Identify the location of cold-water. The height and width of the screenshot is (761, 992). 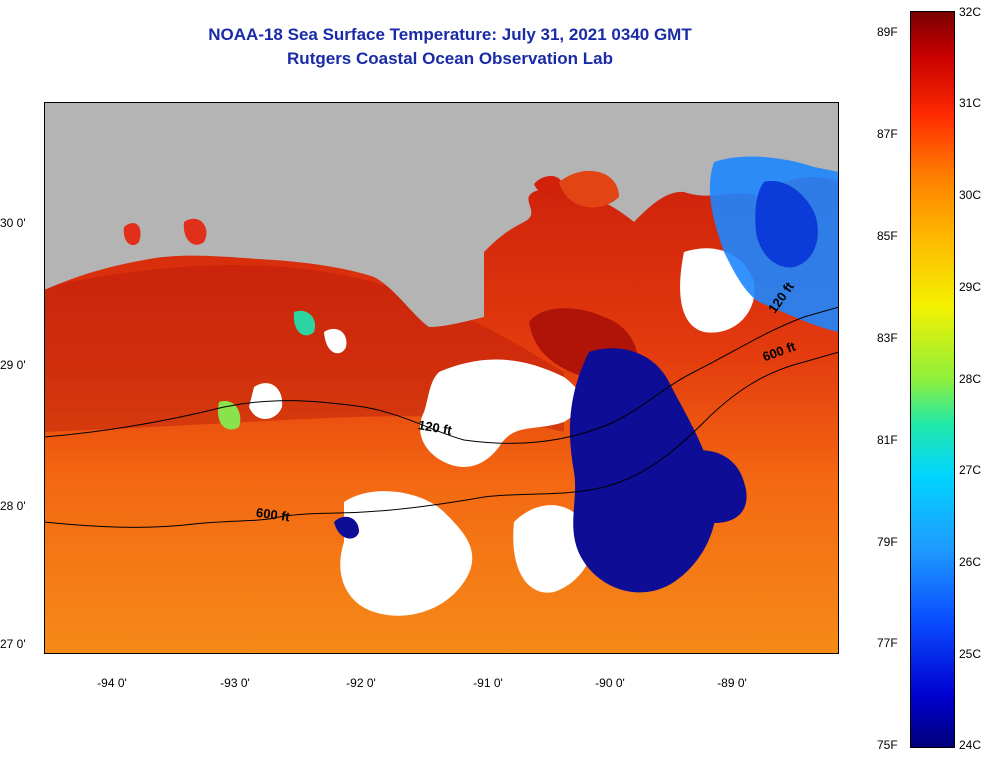
(643, 470).